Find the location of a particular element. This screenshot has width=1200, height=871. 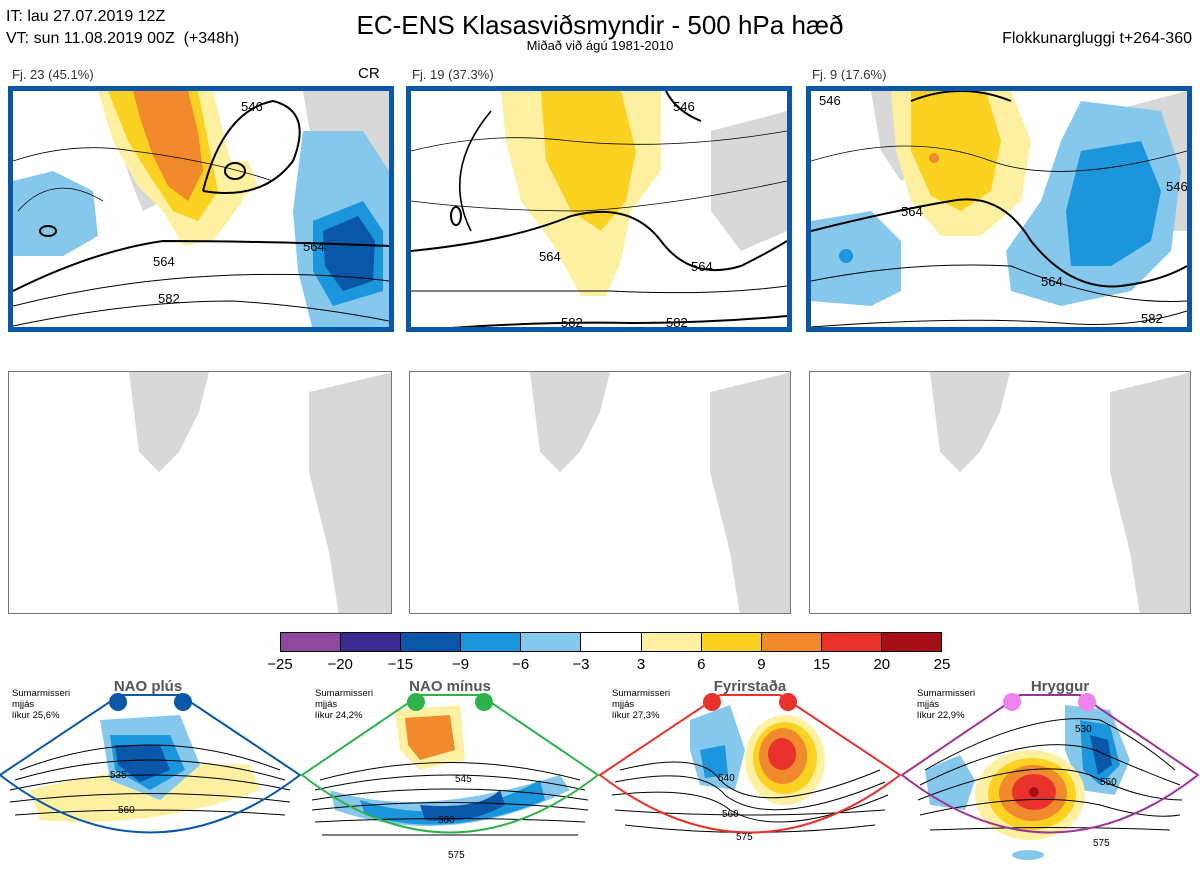

regime-4-dot-left is located at coordinates (1012, 702).